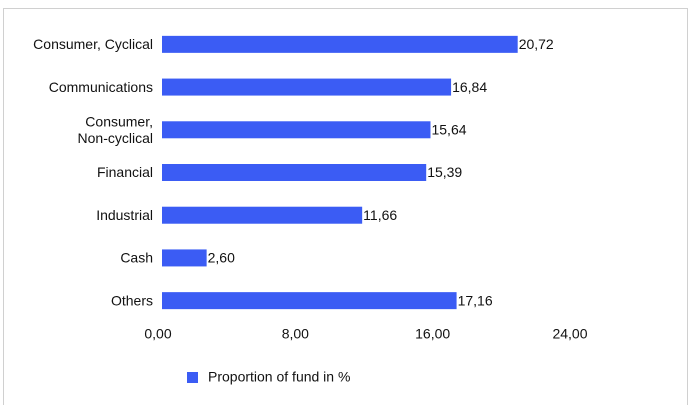  I want to click on y-tick-label: Communications, so click(101, 87).